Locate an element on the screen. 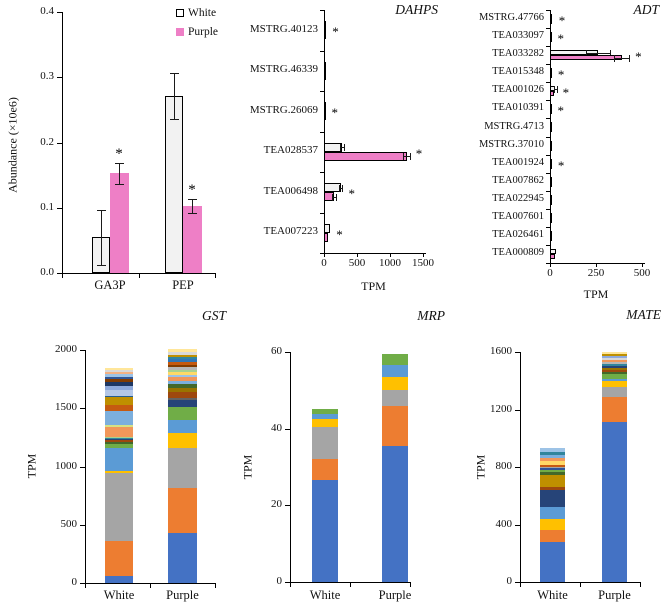  legend: White Purple is located at coordinates (197, 22).